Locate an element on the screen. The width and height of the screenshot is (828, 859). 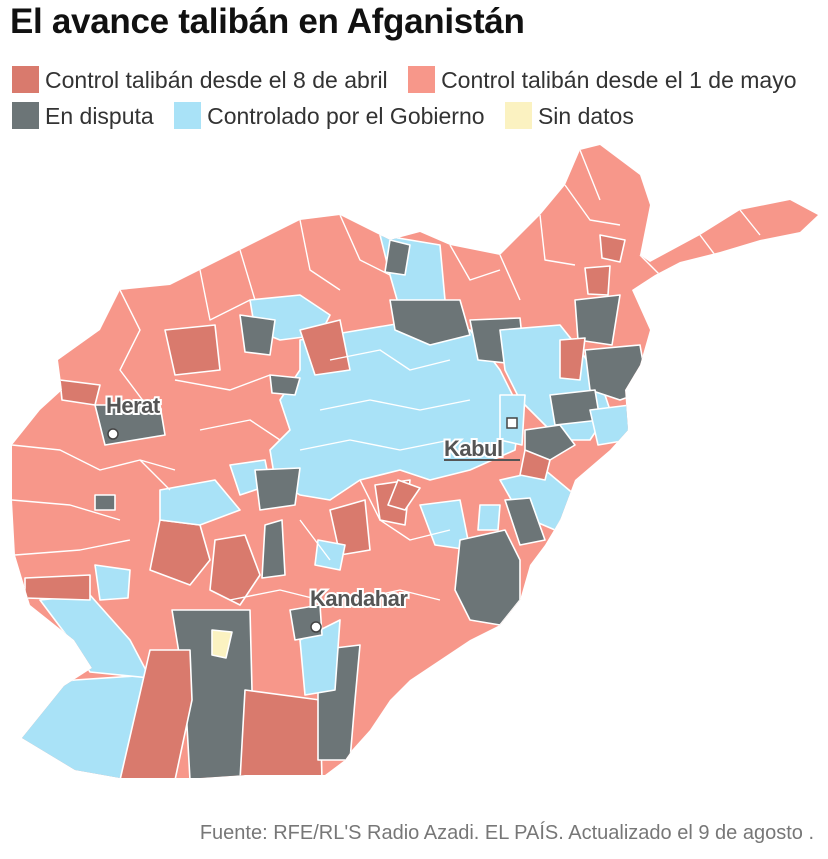
kandahar-label: Kandahar is located at coordinates (359, 598).